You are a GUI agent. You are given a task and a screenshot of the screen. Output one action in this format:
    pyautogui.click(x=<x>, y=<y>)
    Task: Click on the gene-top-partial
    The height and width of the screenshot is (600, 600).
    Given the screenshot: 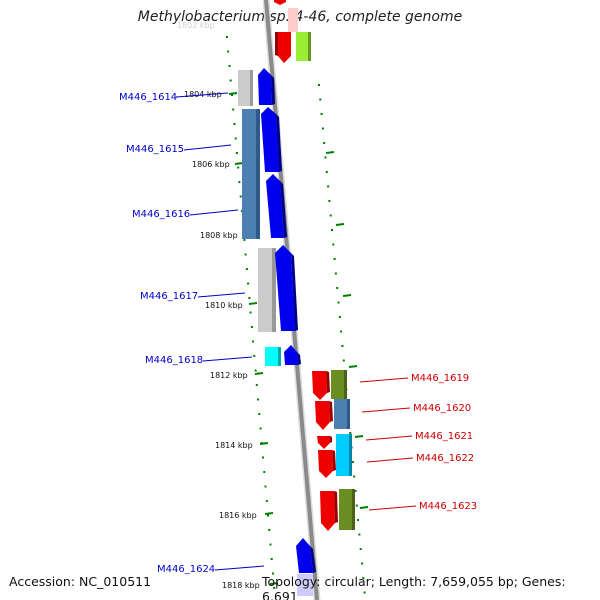 What is the action you would take?
    pyautogui.click(x=292, y=31)
    